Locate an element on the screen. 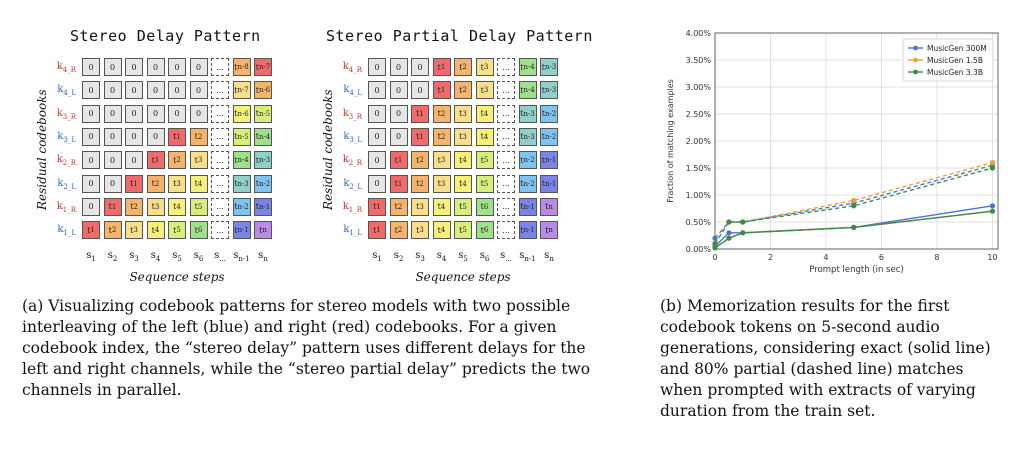 The width and height of the screenshot is (1024, 457). x-tick-label: 4 is located at coordinates (825, 257).